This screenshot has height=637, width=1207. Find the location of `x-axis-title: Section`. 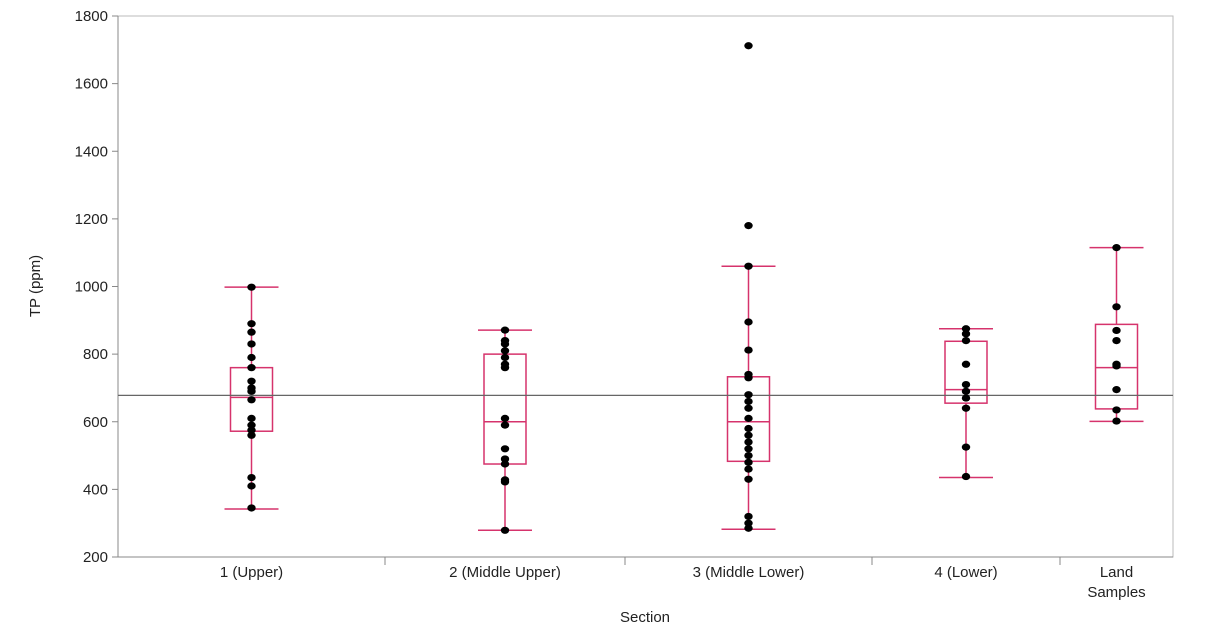

x-axis-title: Section is located at coordinates (645, 617).